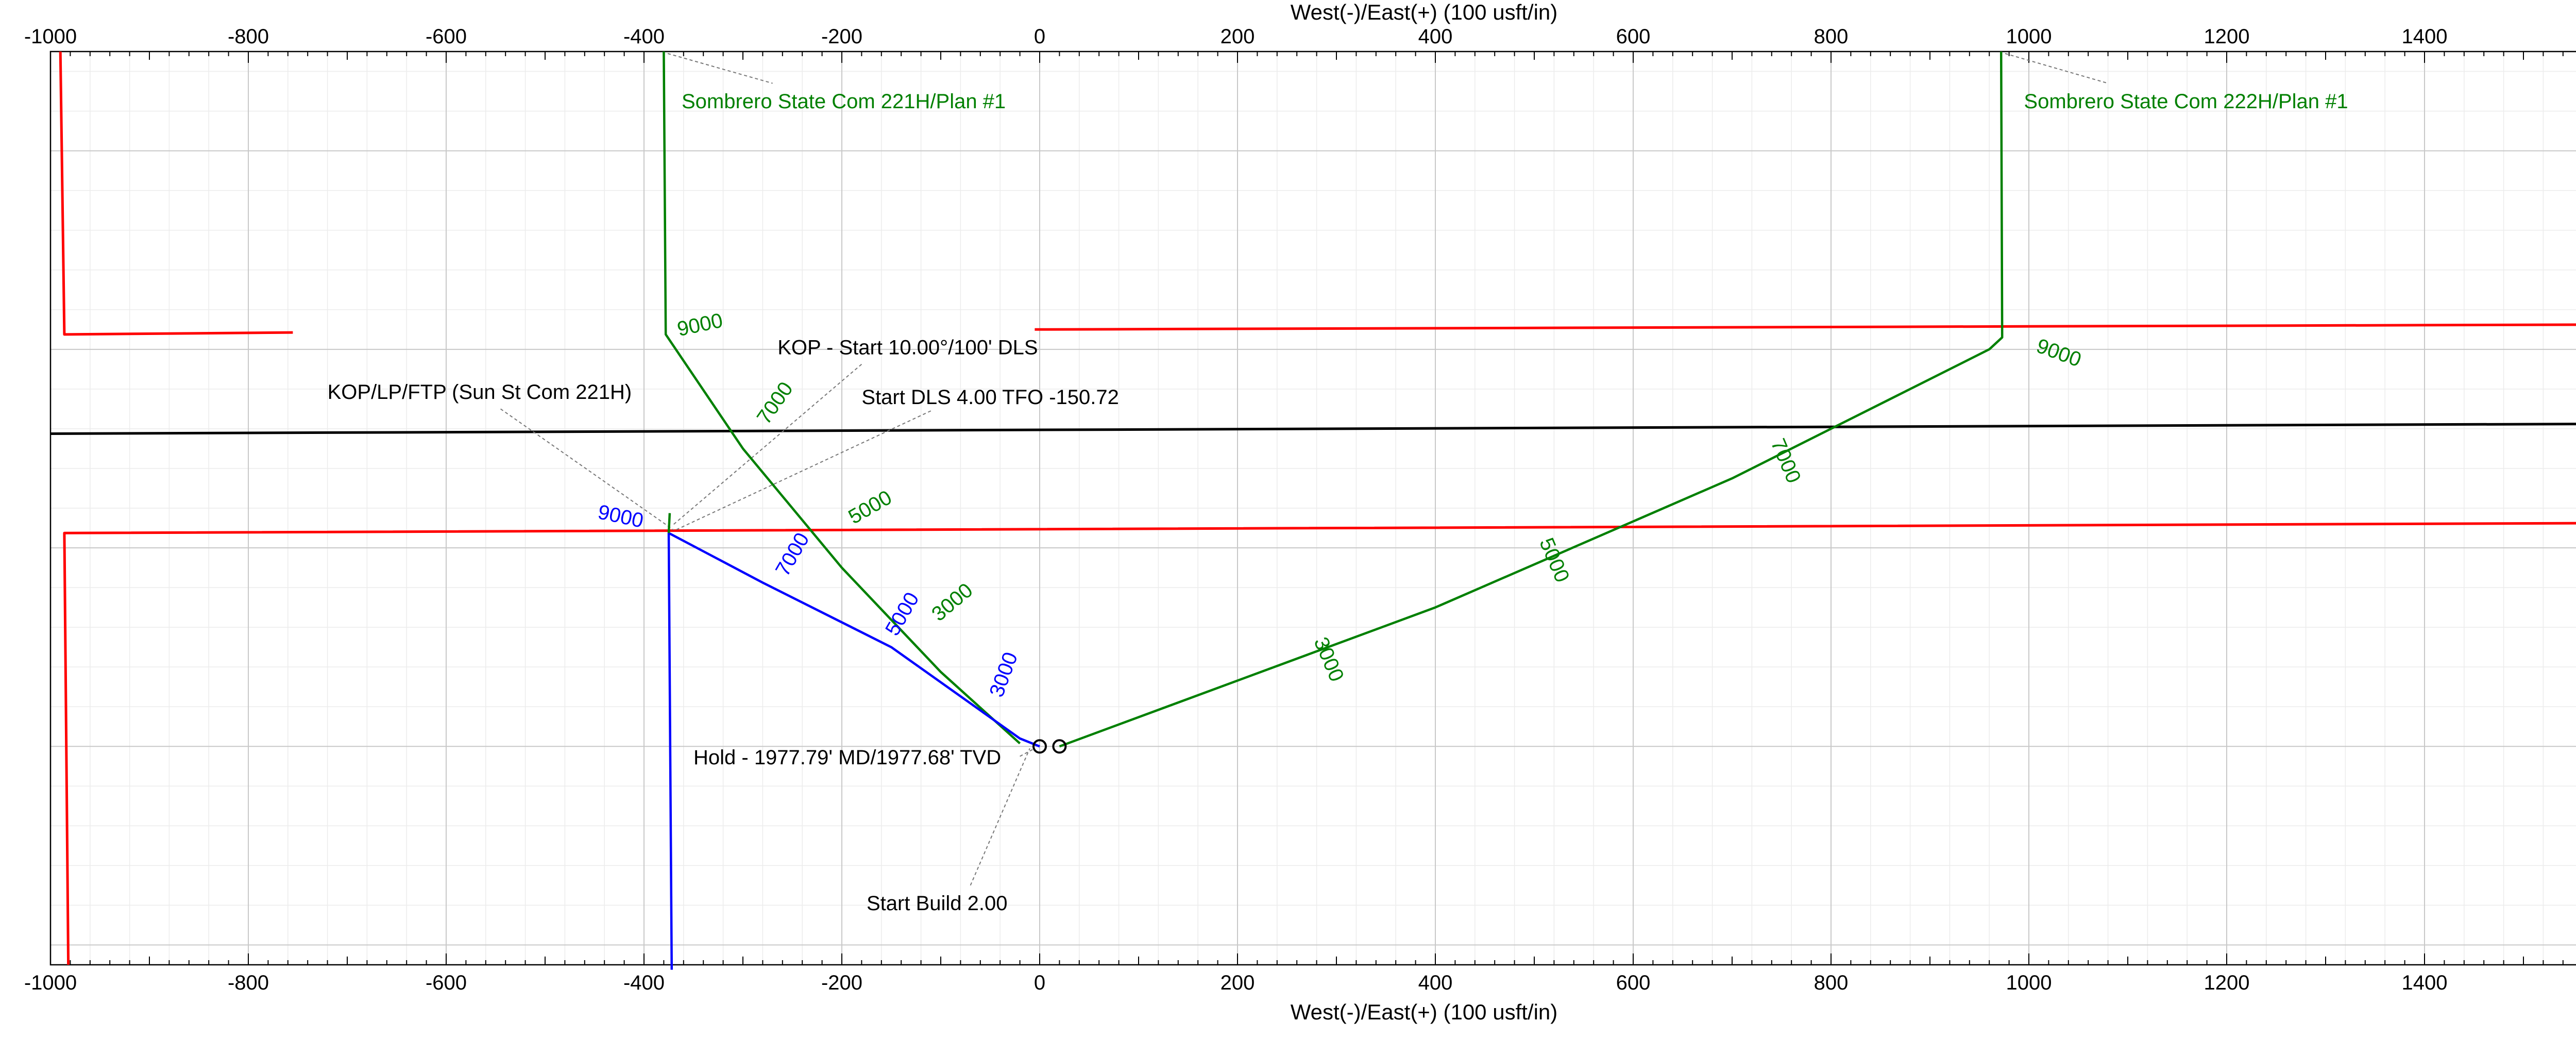 This screenshot has height=1039, width=2576. I want to click on x-tick-label-bottom: 0, so click(1039, 982).